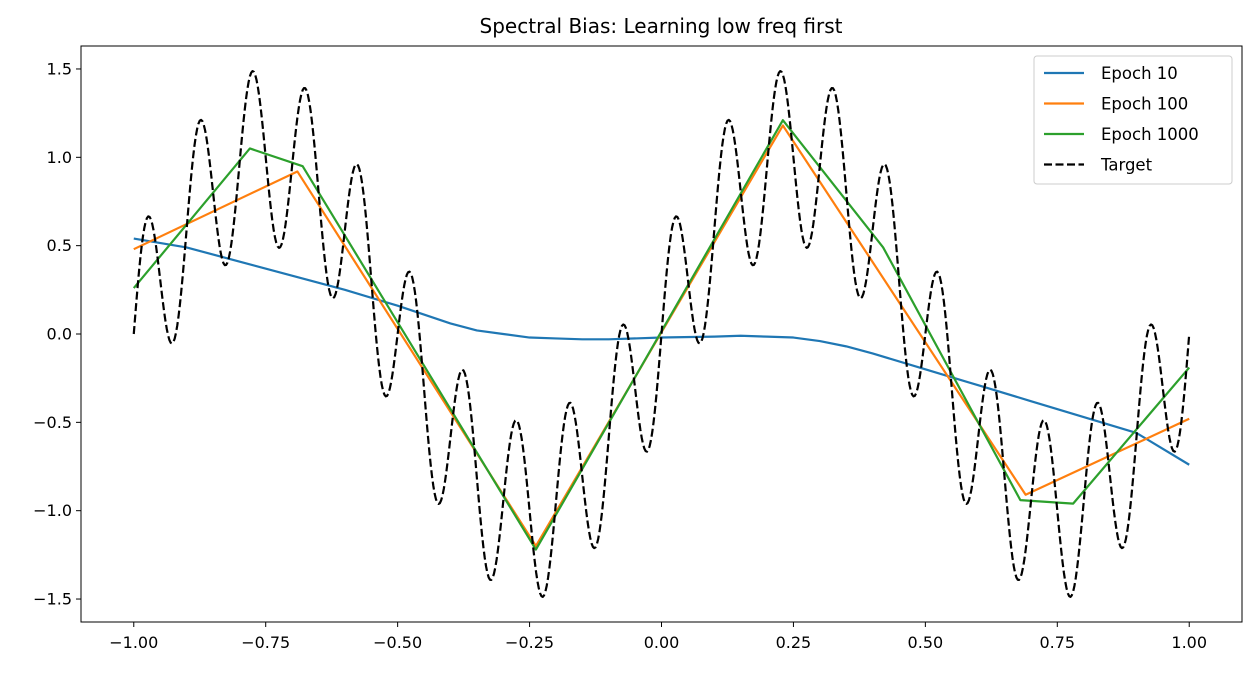 This screenshot has height=673, width=1257. What do you see at coordinates (52, 599) in the screenshot?
I see `y-tick-label: −1.5` at bounding box center [52, 599].